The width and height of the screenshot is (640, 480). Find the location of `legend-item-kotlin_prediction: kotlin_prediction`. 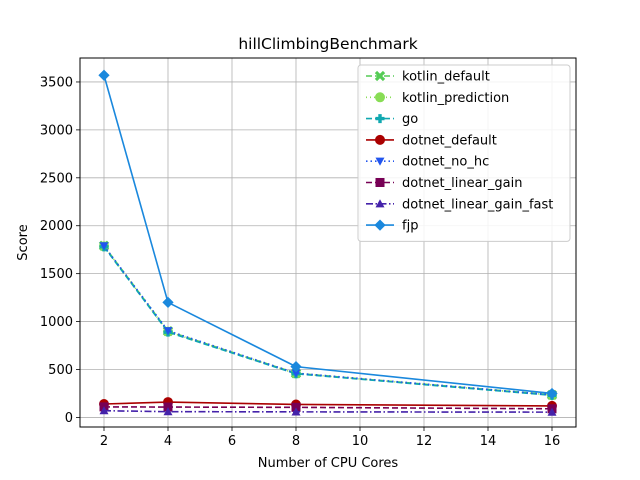

legend-item-kotlin_prediction: kotlin_prediction is located at coordinates (437, 98).